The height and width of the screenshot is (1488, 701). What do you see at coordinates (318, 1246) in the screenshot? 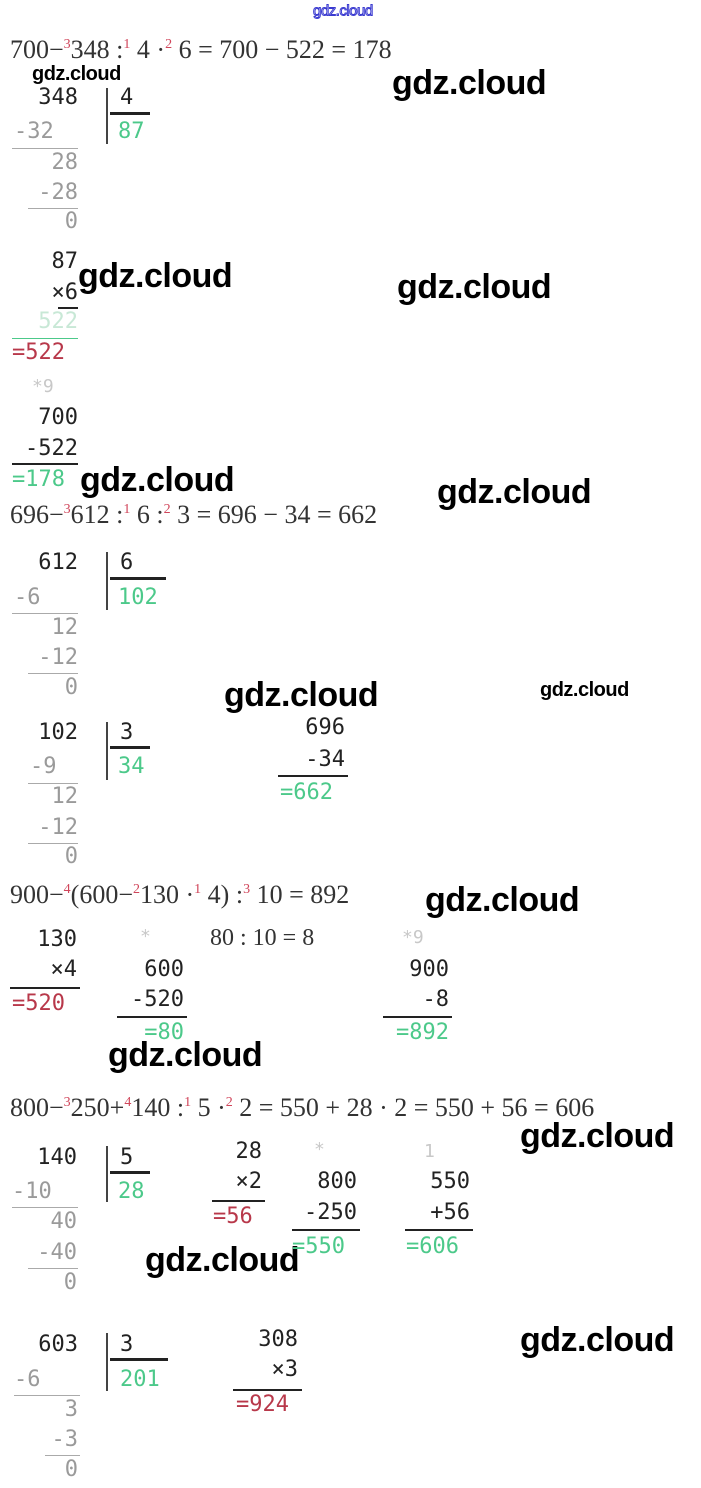
I see `result: =550` at bounding box center [318, 1246].